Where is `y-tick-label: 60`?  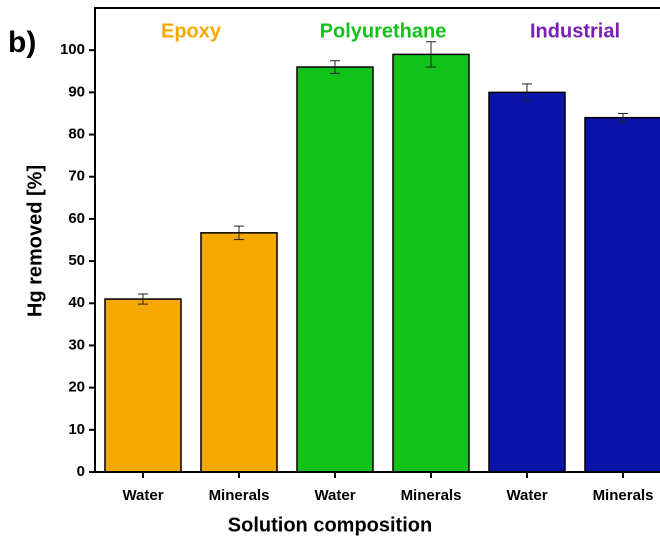
y-tick-label: 60 is located at coordinates (76, 218).